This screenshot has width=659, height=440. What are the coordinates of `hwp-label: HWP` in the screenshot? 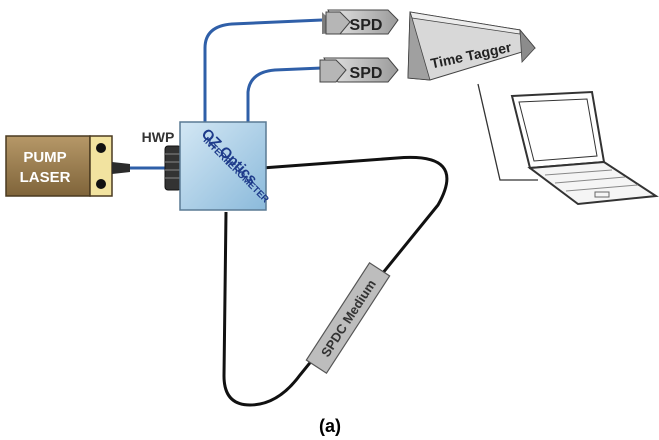 It's located at (158, 137).